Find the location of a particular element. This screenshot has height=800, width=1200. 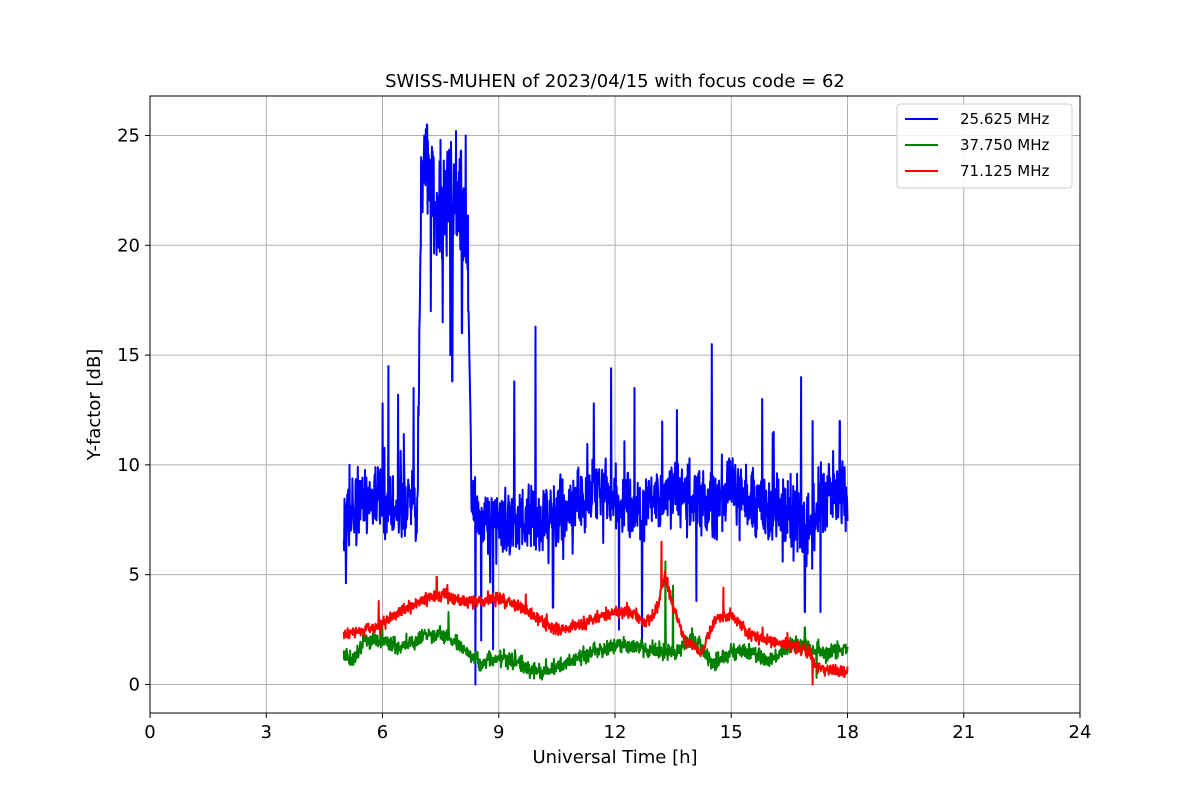

legend: 25.625 MHz 37.750 MHz 71.125 MHz is located at coordinates (984, 146).